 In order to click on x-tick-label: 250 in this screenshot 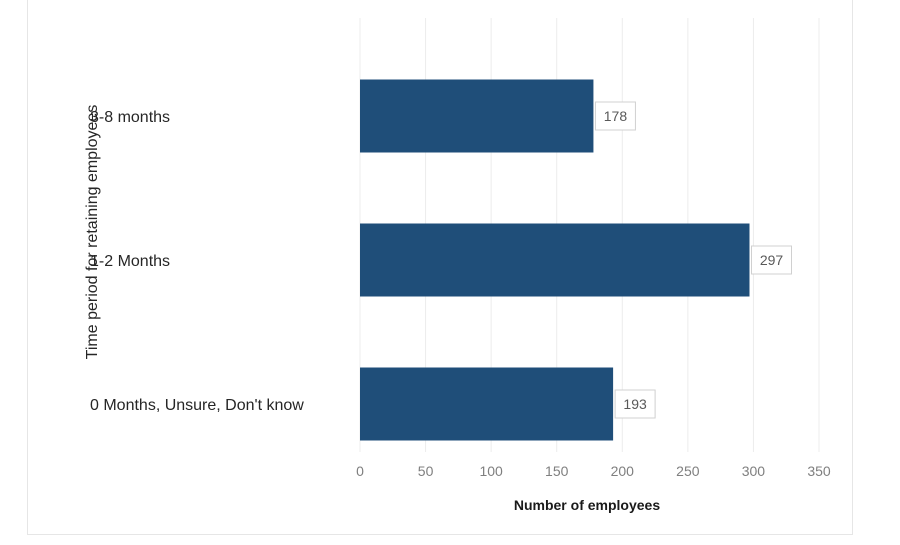, I will do `click(688, 471)`.